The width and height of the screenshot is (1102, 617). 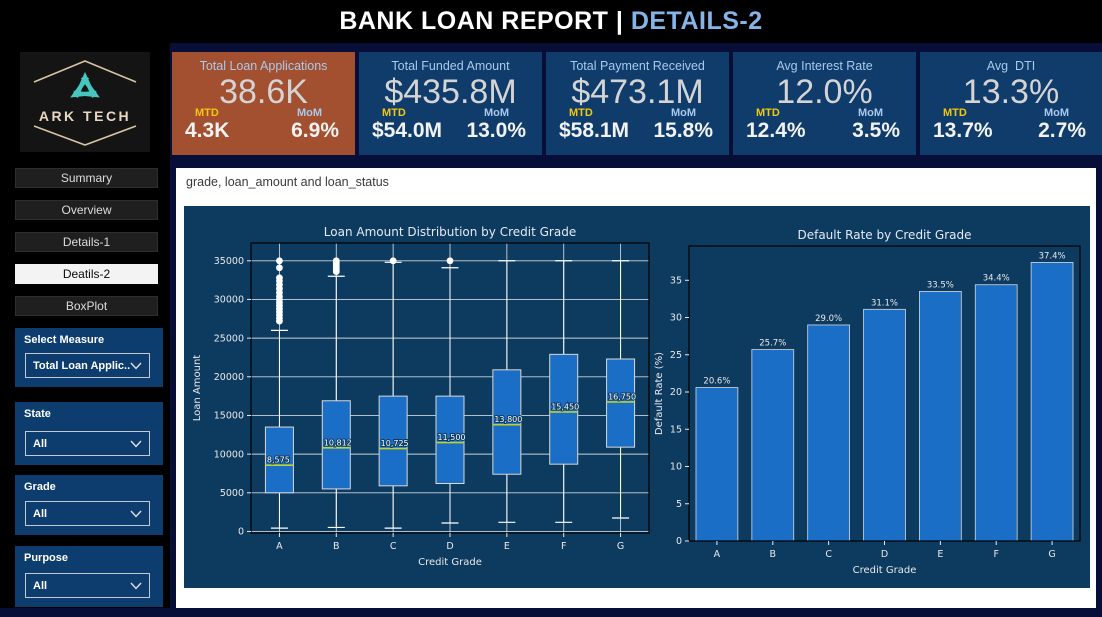 I want to click on sidebar-item-boxplot: BoxPlot, so click(x=86, y=306).